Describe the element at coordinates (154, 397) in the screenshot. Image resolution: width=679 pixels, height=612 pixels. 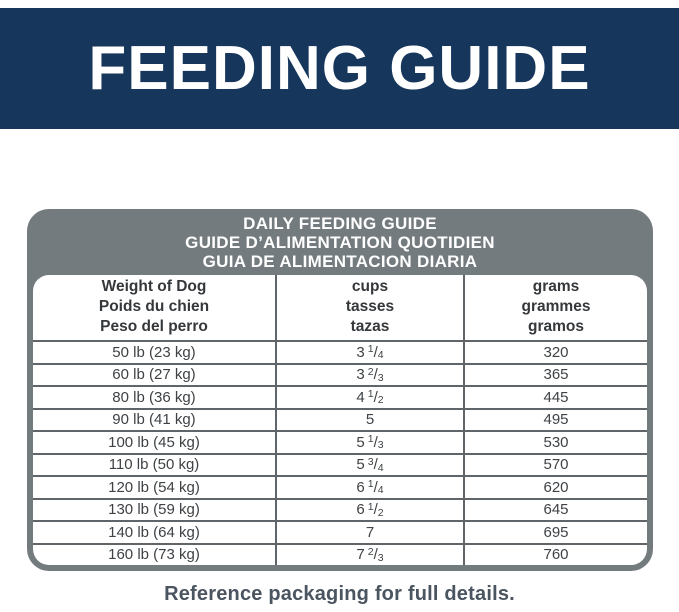
I see `weight-cell: 80 lb (36 kg)` at that location.